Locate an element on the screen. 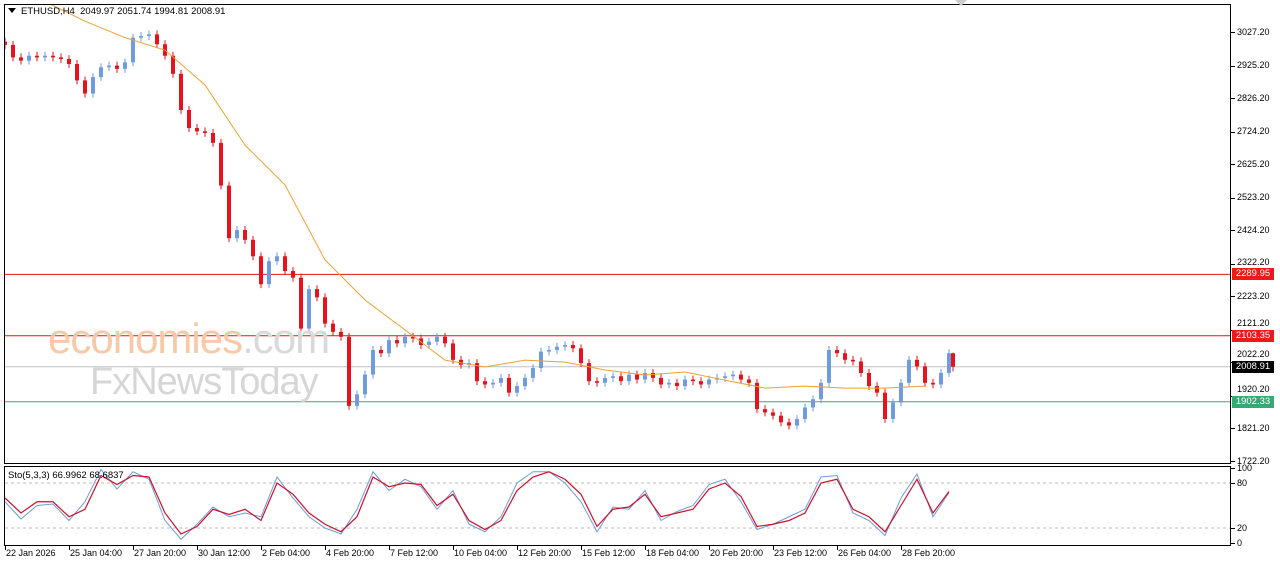 The width and height of the screenshot is (1280, 567). price-tick-label: 2625.20 is located at coordinates (1253, 163).